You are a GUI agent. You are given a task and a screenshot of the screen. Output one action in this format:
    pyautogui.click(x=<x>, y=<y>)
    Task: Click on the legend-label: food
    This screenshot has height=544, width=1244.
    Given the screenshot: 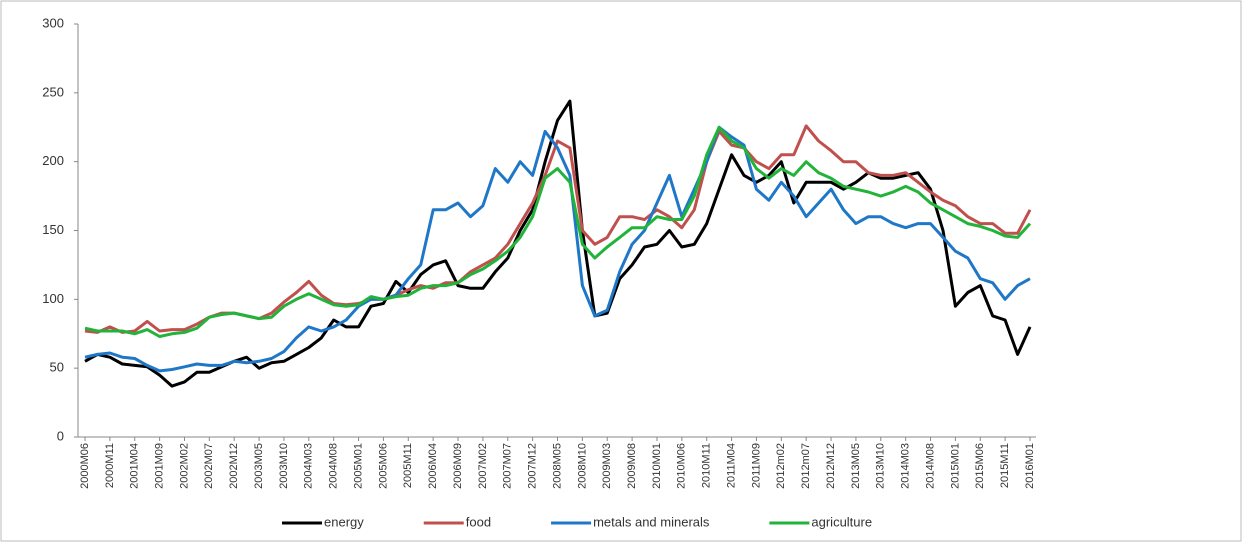 What is the action you would take?
    pyautogui.click(x=478, y=521)
    